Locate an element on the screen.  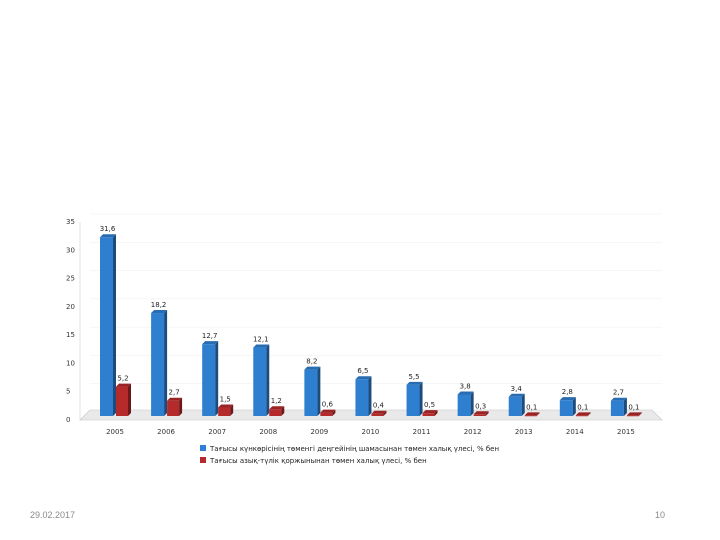
bar-series2-2015-label: 0,1 is located at coordinates (633, 407).